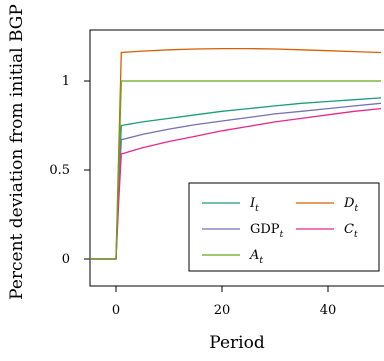 This screenshot has height=361, width=384. What do you see at coordinates (237, 343) in the screenshot?
I see `x-axis-label: Period` at bounding box center [237, 343].